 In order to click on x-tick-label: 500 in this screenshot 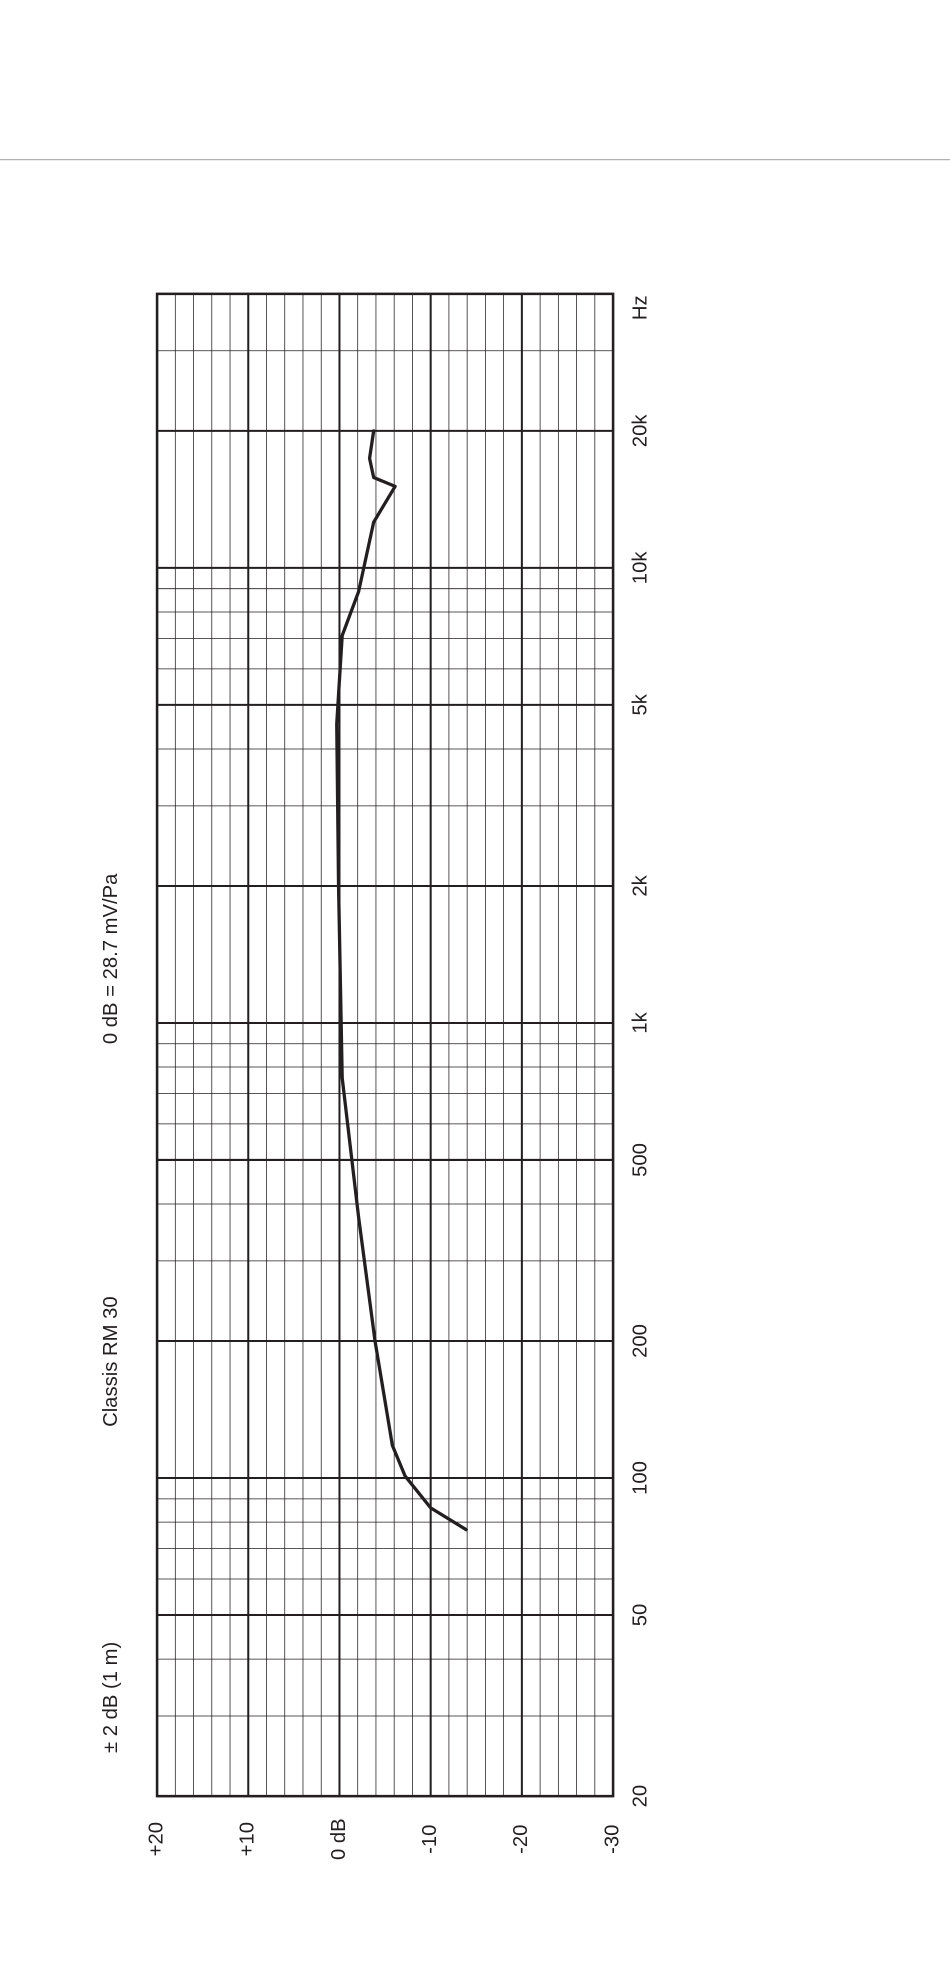, I will do `click(640, 1160)`.